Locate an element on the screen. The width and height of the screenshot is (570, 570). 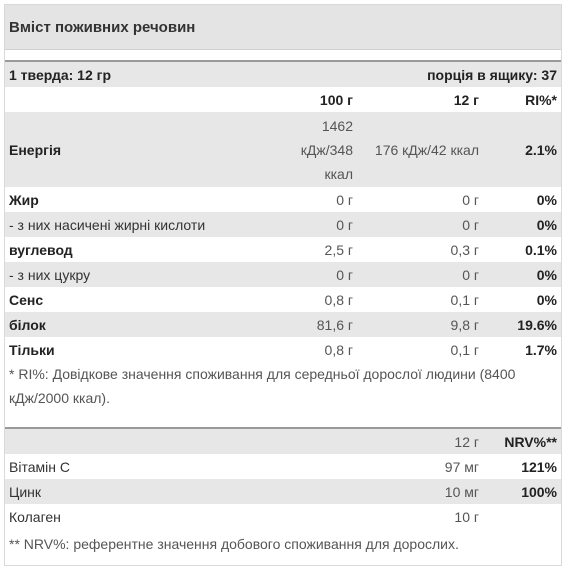
header-ri: RI%* is located at coordinates (541, 99).